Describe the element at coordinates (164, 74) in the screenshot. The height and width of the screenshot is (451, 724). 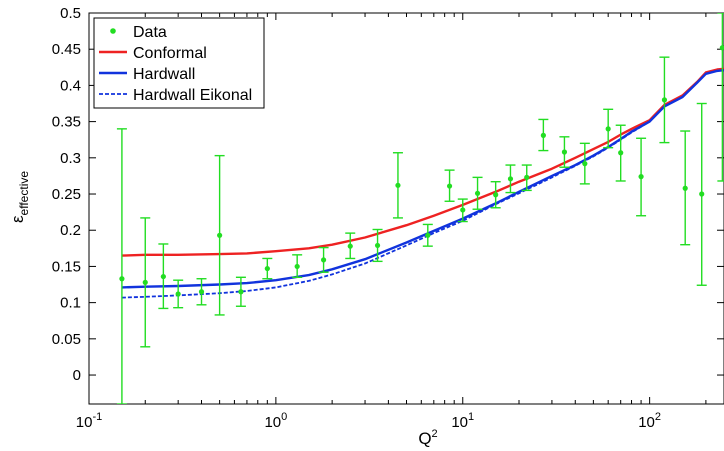
I see `legend-label-hardwall: Hardwall` at that location.